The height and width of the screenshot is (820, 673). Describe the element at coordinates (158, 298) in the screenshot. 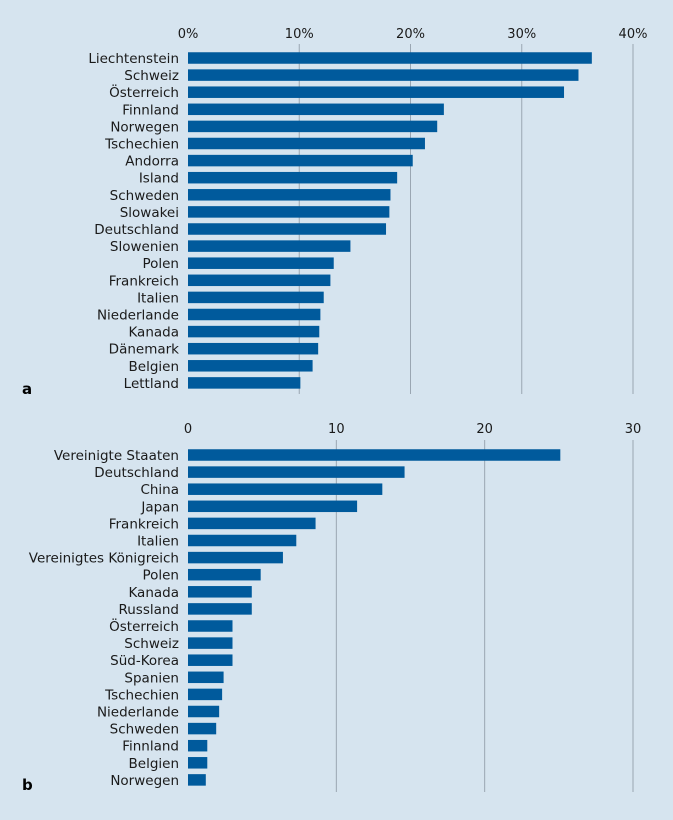

I see `category-label-a-14: Italien` at that location.